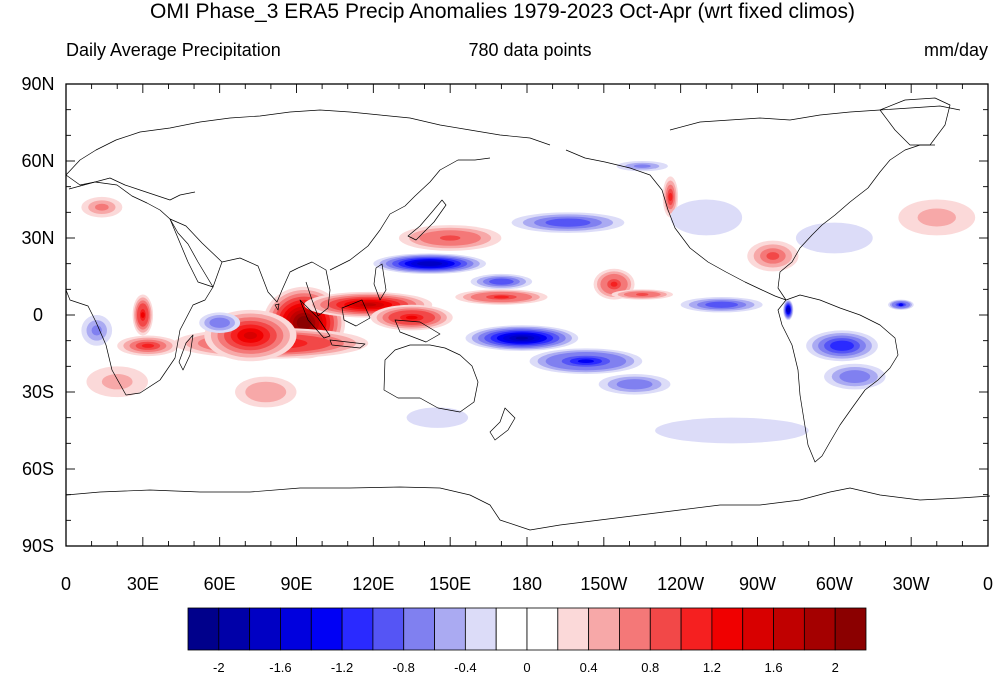 The image size is (1005, 676). I want to click on coastline-north-america, so click(676, 225).